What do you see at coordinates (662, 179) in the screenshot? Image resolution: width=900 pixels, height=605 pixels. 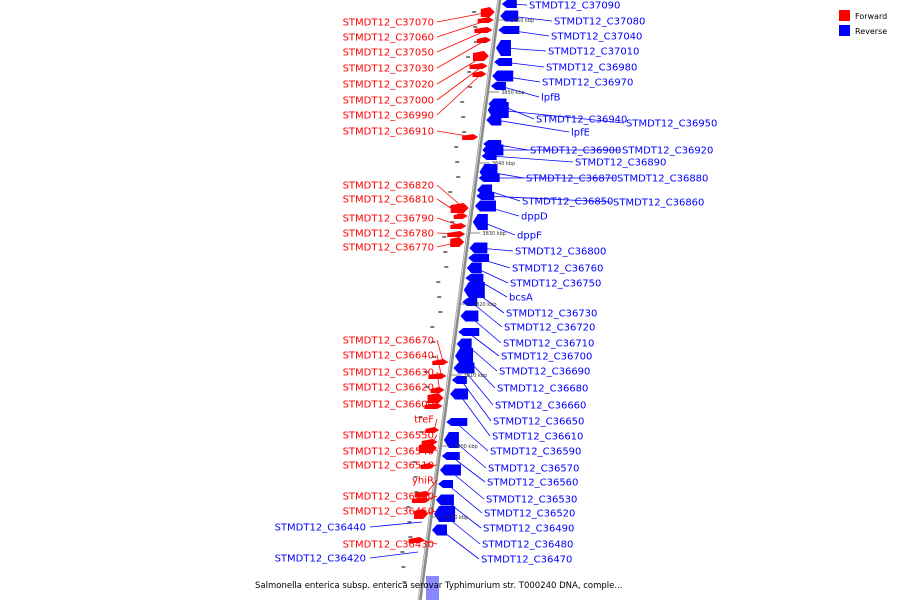 I see `reverse-gene-label: STMDT12_C36880` at bounding box center [662, 179].